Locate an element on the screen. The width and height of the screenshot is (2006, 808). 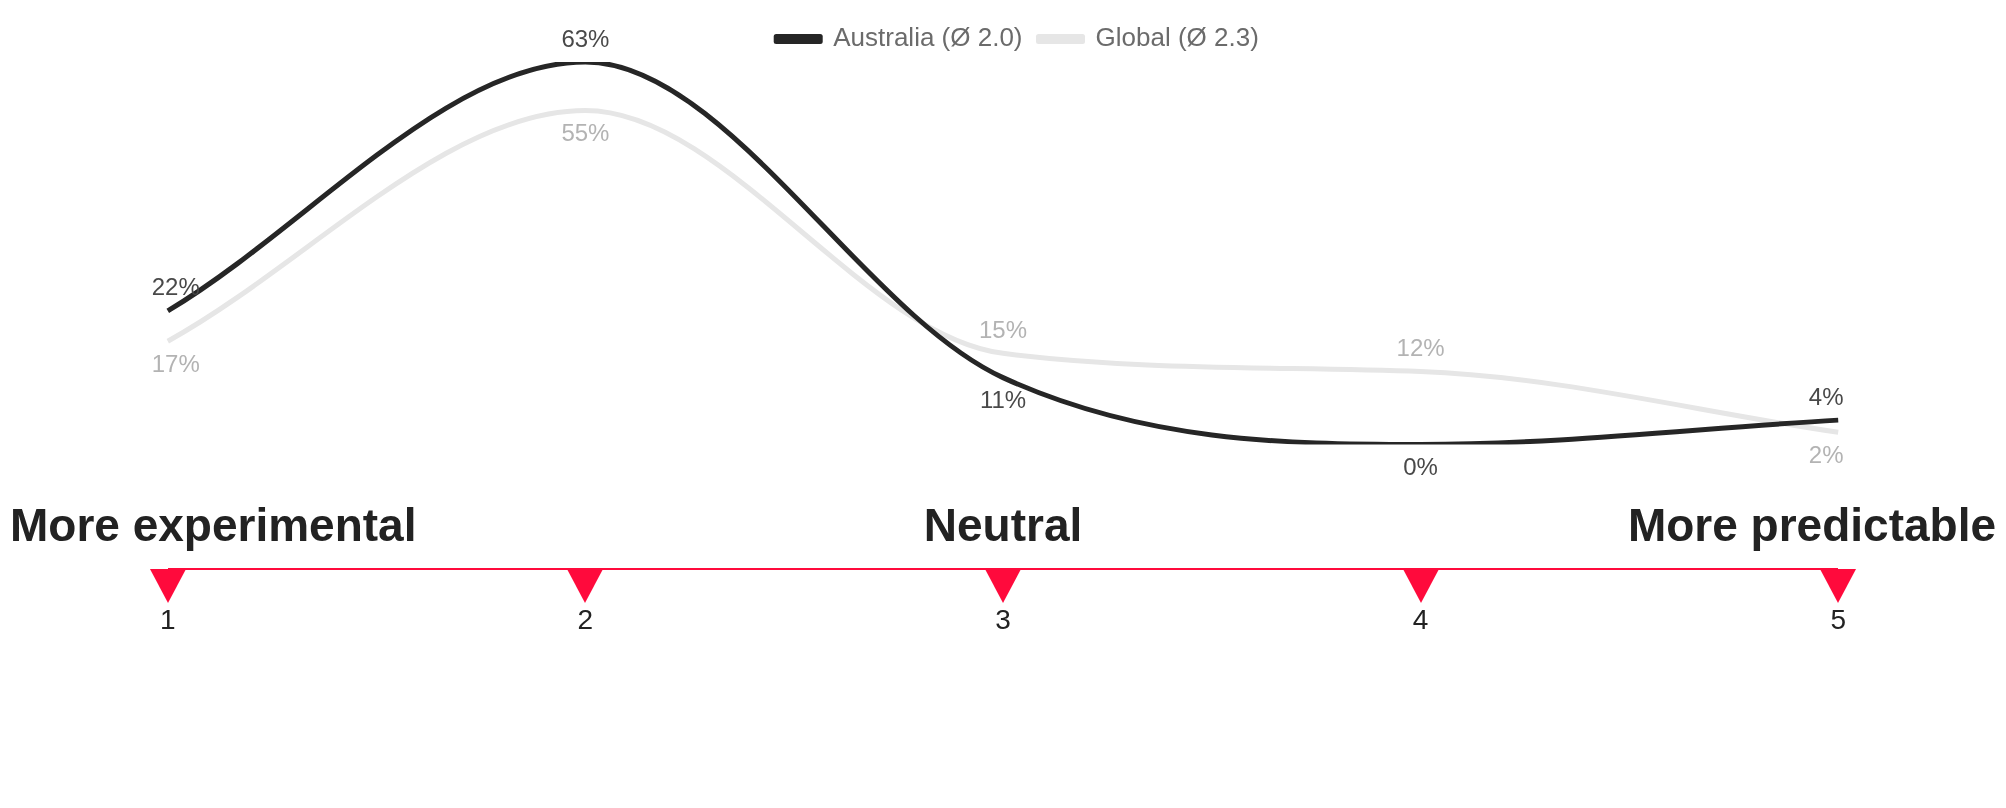
x-tick-label: 1 is located at coordinates (168, 619).